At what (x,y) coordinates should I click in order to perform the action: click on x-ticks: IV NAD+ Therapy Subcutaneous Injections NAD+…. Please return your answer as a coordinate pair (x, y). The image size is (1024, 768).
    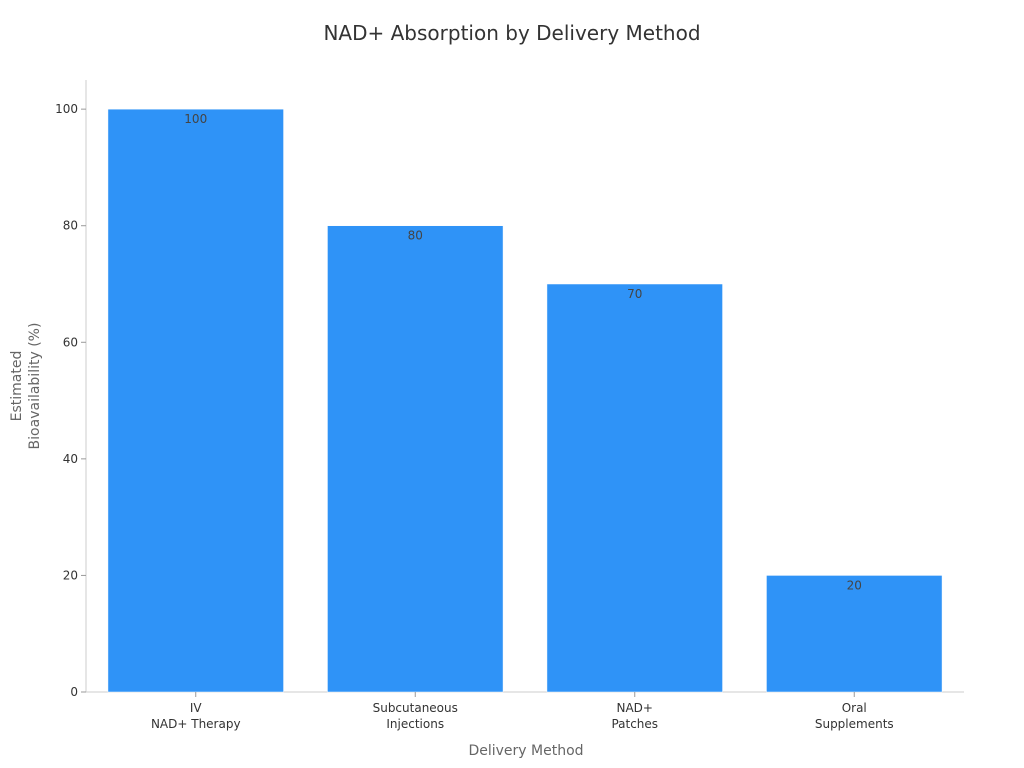
    Looking at the image, I should click on (522, 711).